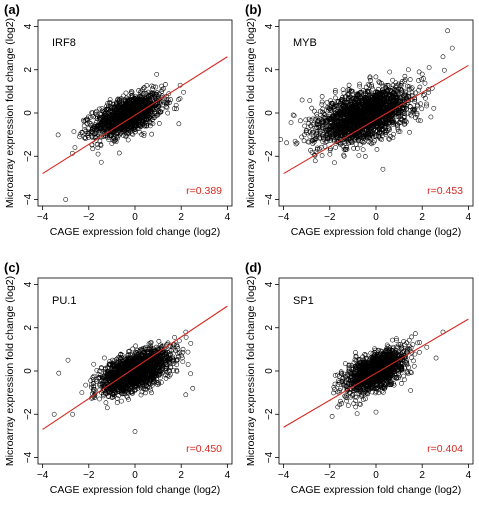 This screenshot has height=512, width=479. I want to click on x-tick-label: 0, so click(135, 217).